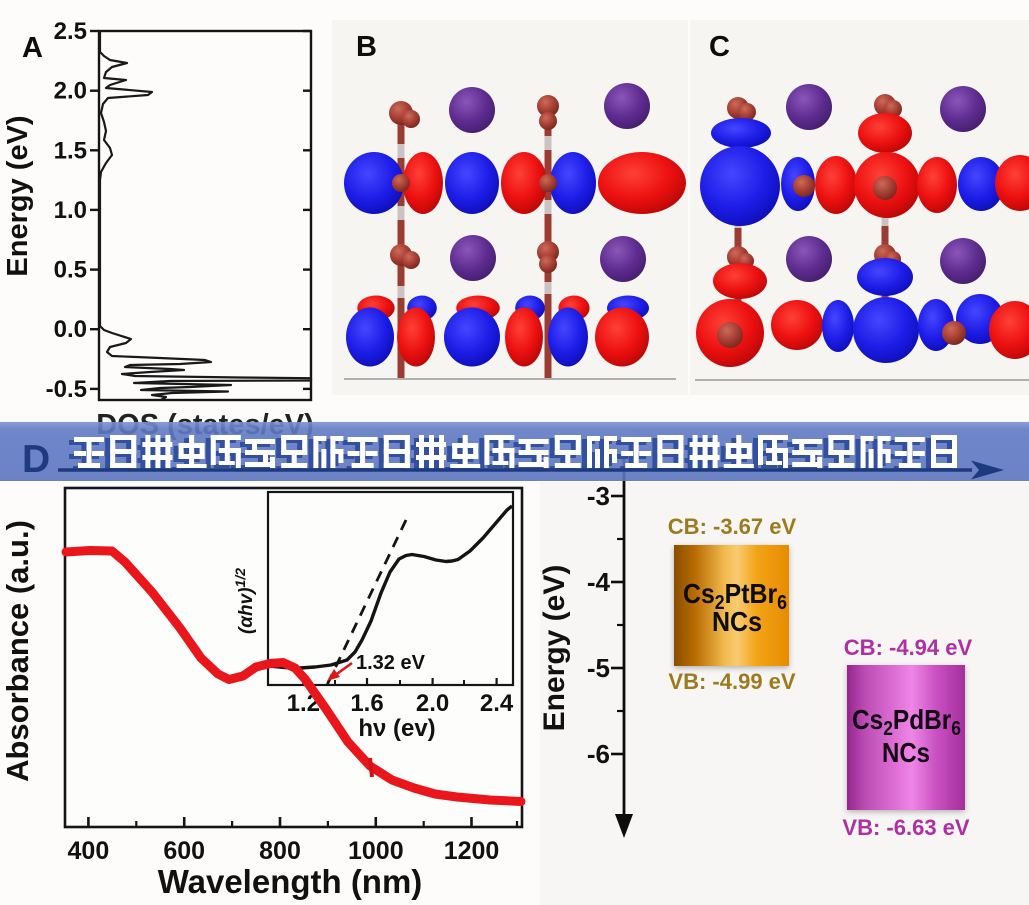 The image size is (1029, 905). I want to click on svg-text: 1.32 eV, so click(391, 663).